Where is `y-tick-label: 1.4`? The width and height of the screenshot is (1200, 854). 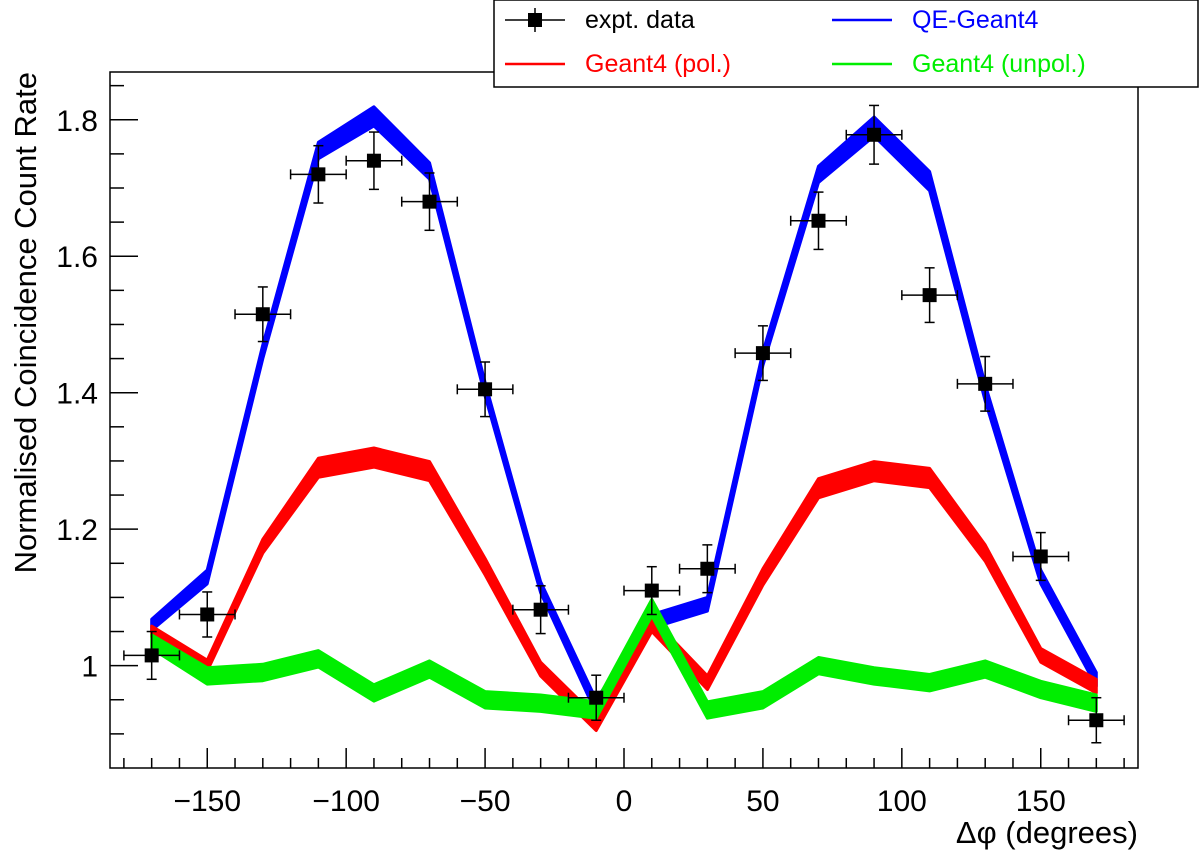
y-tick-label: 1.4 is located at coordinates (77, 394).